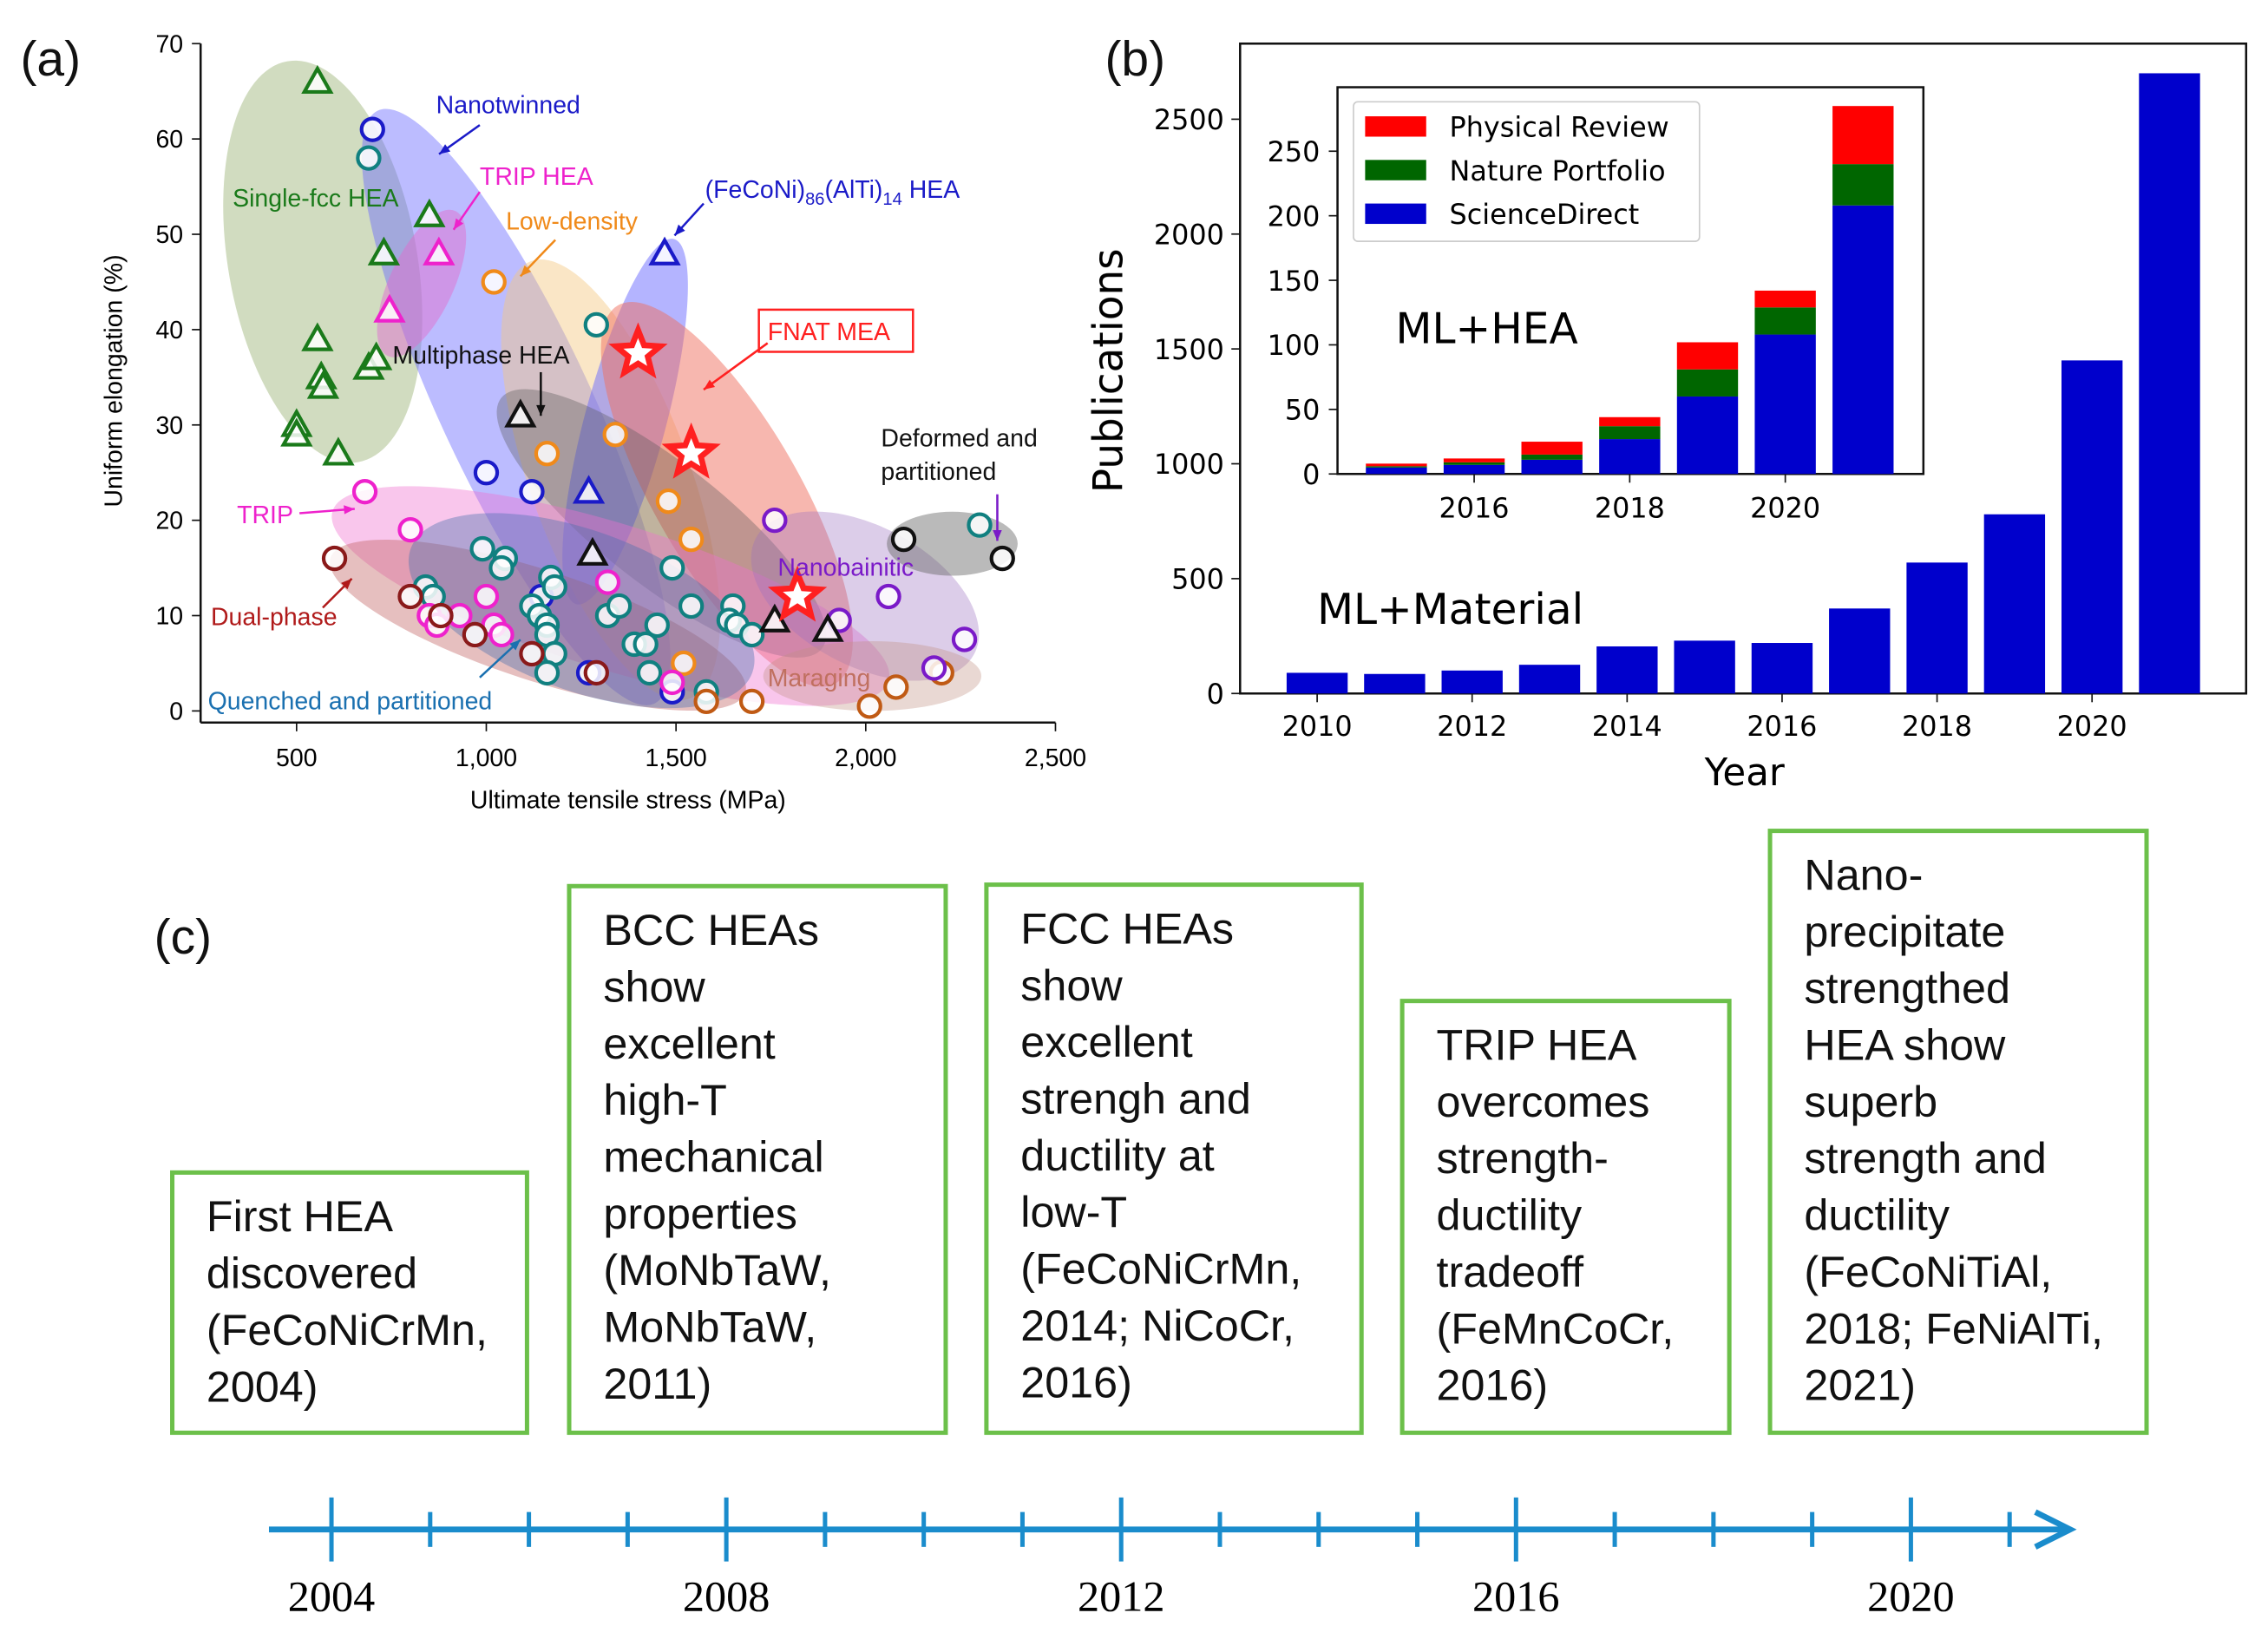  What do you see at coordinates (1926, 1159) in the screenshot?
I see `event-text-line: strength and` at bounding box center [1926, 1159].